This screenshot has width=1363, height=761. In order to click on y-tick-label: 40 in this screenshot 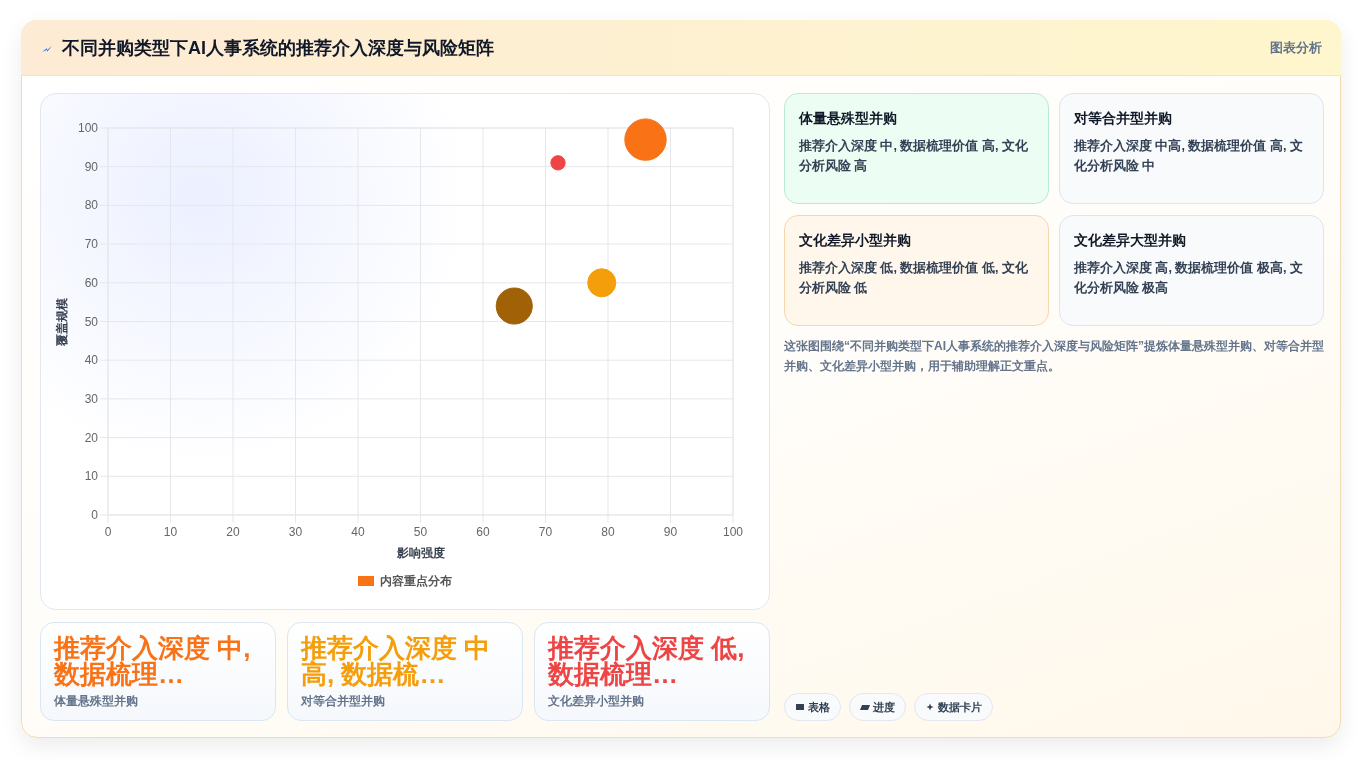, I will do `click(91, 360)`.